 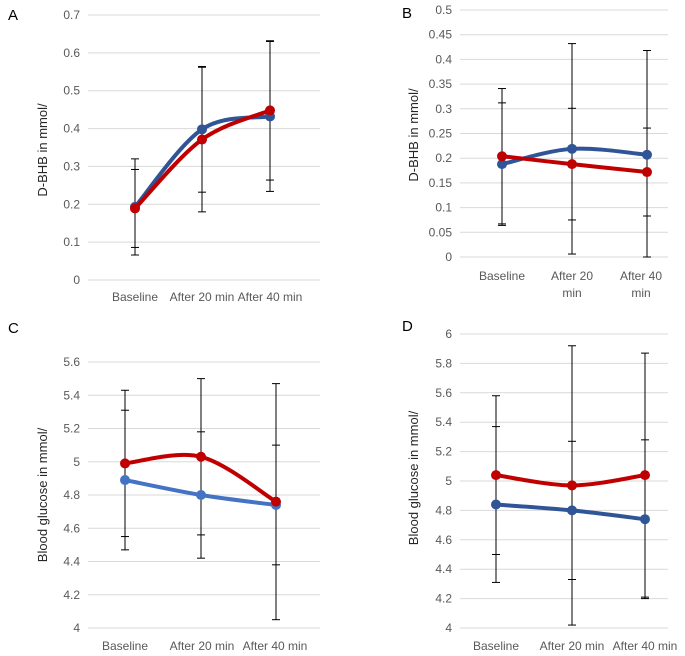 I want to click on panel-letter: A, so click(x=13, y=15).